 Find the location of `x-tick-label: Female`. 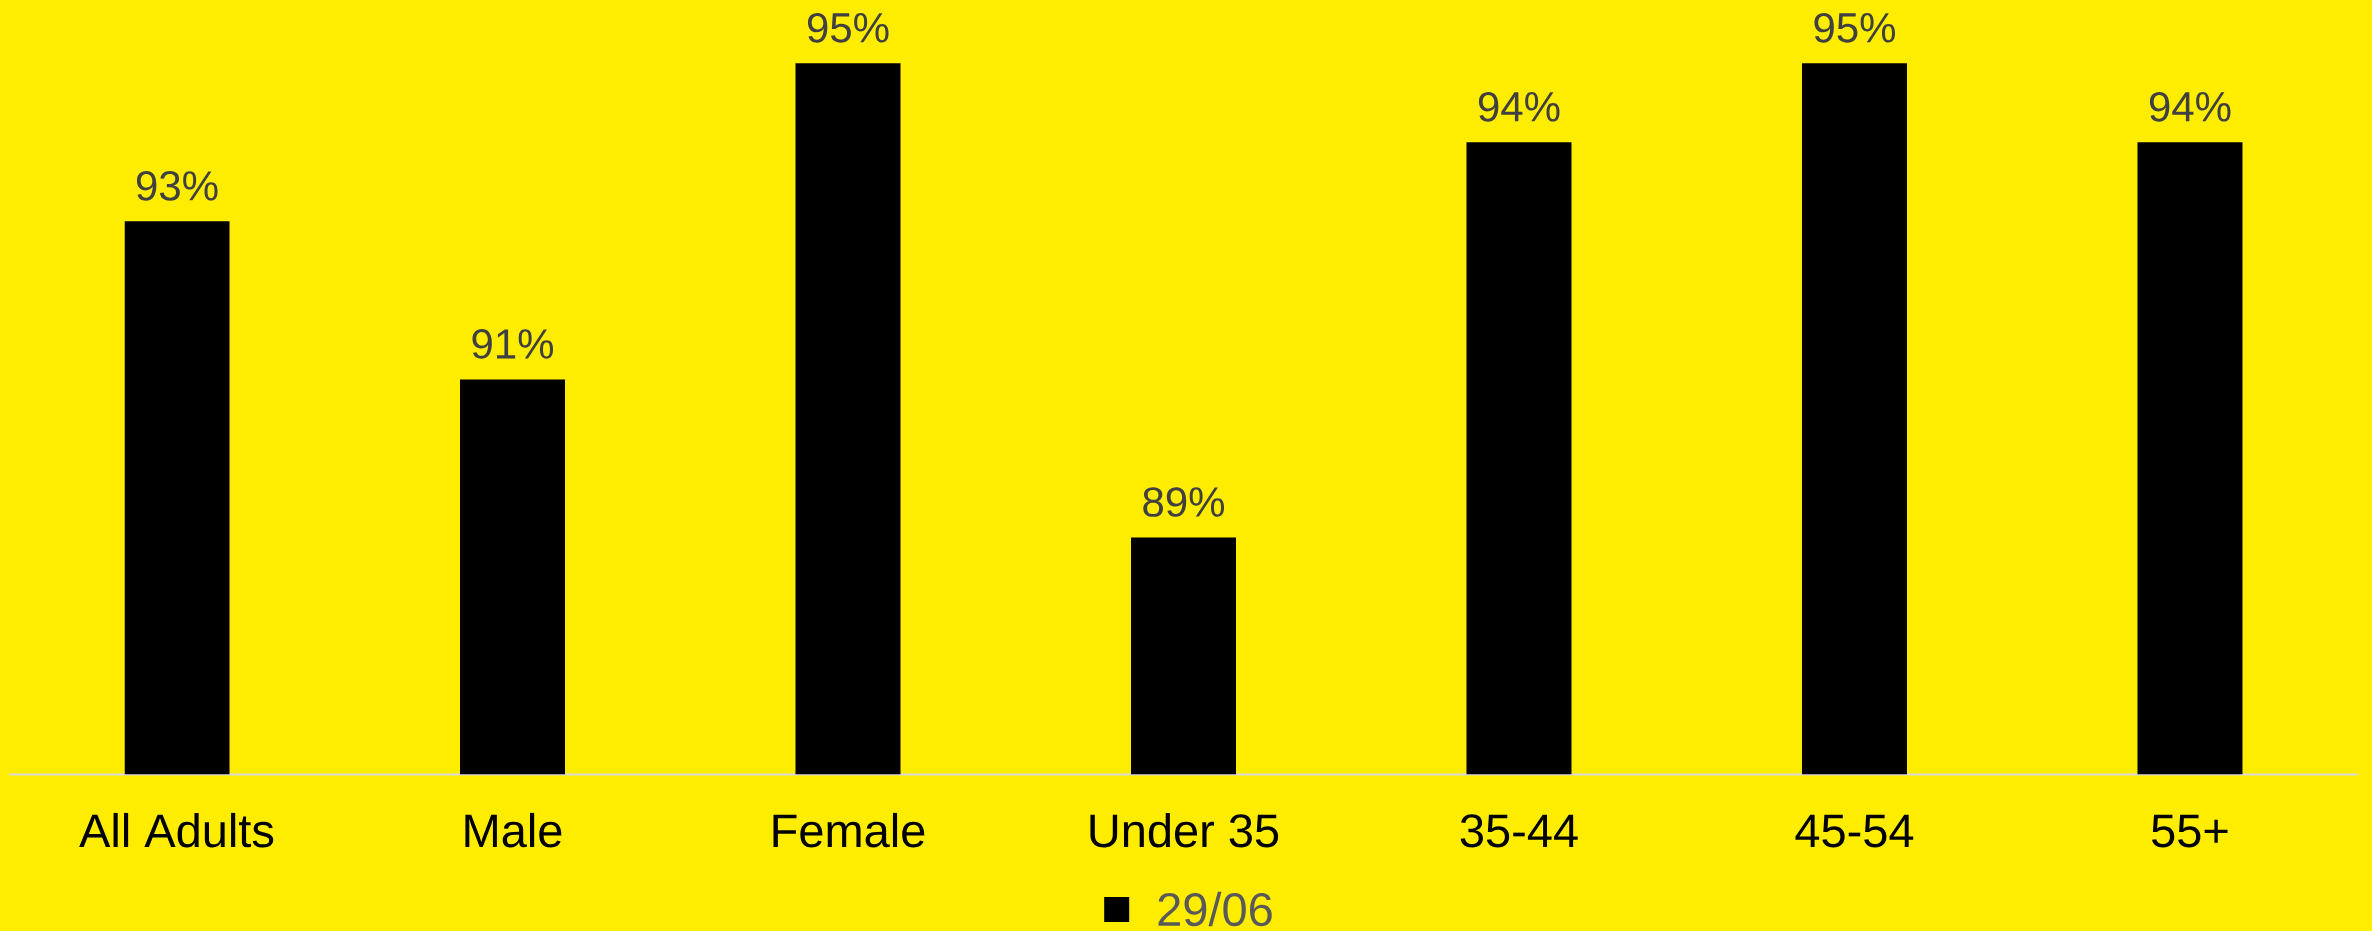

x-tick-label: Female is located at coordinates (849, 830).